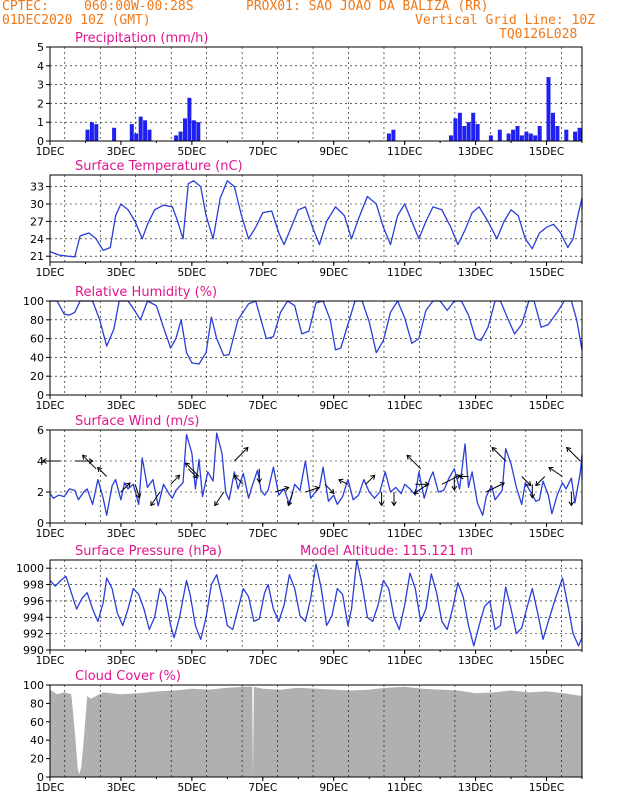 This screenshot has width=618, height=800. I want to click on temperature-xtick-label: 5DEC, so click(191, 273).